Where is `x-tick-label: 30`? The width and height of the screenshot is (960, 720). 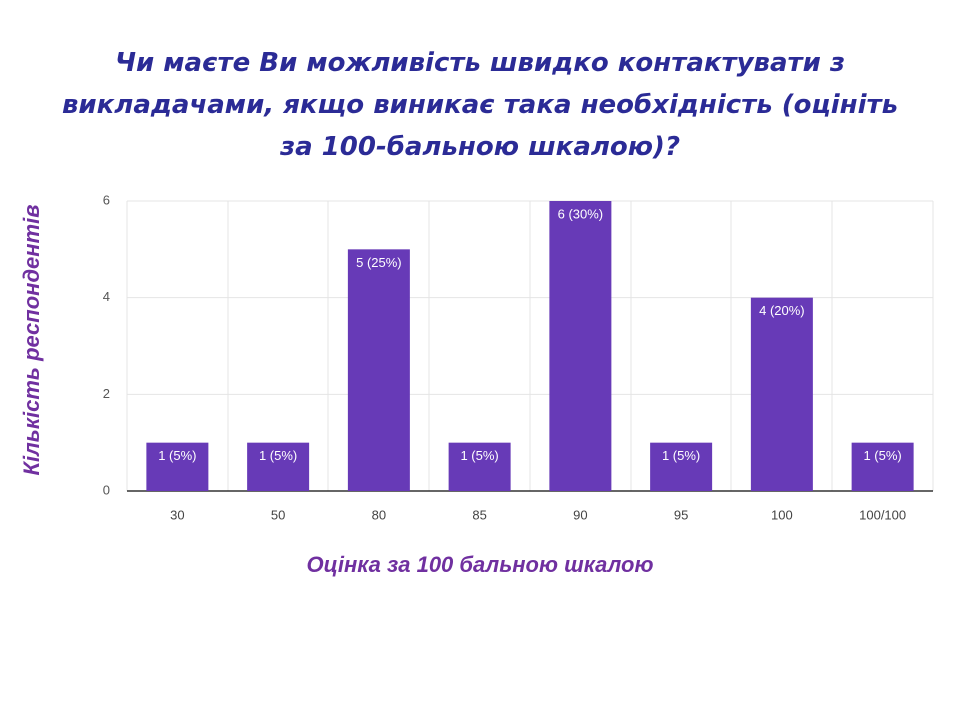
x-tick-label: 30 is located at coordinates (177, 514).